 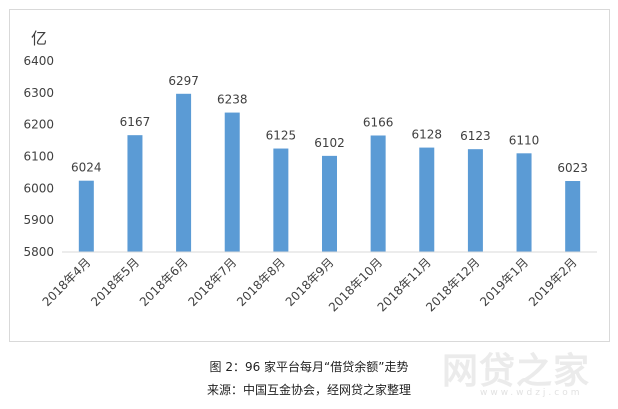 What do you see at coordinates (281, 136) in the screenshot?
I see `data-label: 6125` at bounding box center [281, 136].